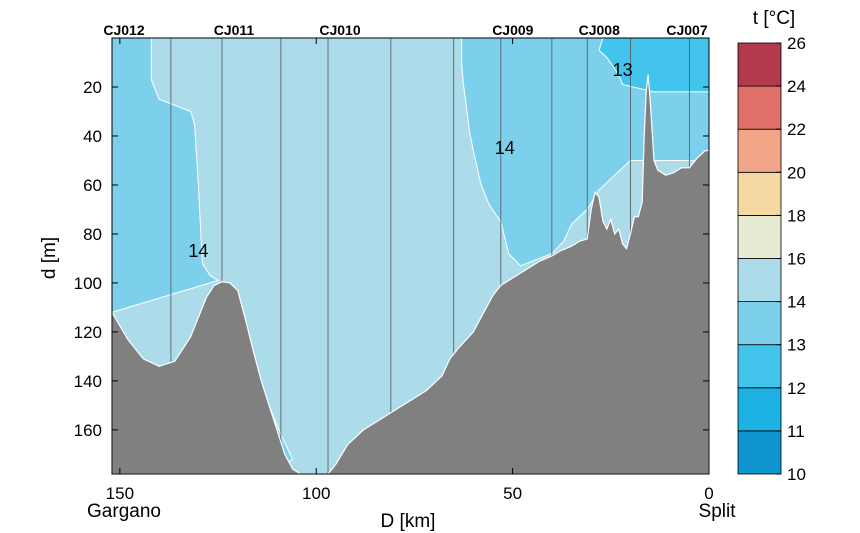 Image resolution: width=860 pixels, height=533 pixels. I want to click on y-tick-label-40: 40, so click(92, 136).